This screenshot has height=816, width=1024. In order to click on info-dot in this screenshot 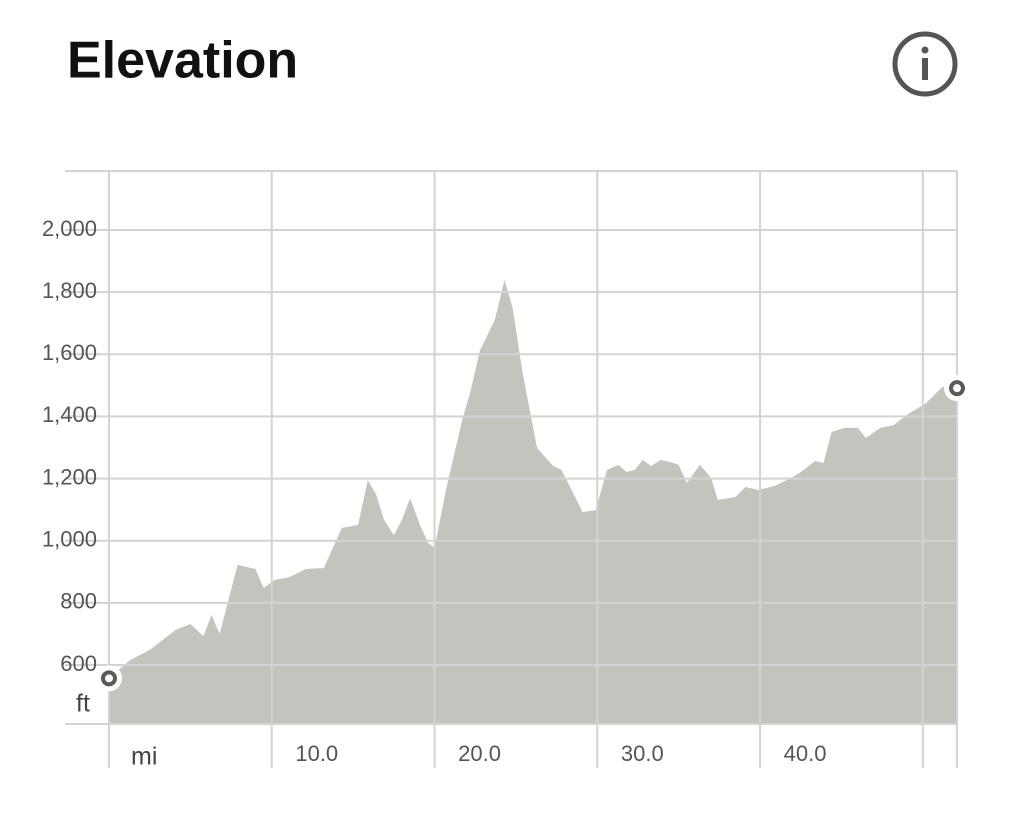, I will do `click(925, 50)`.